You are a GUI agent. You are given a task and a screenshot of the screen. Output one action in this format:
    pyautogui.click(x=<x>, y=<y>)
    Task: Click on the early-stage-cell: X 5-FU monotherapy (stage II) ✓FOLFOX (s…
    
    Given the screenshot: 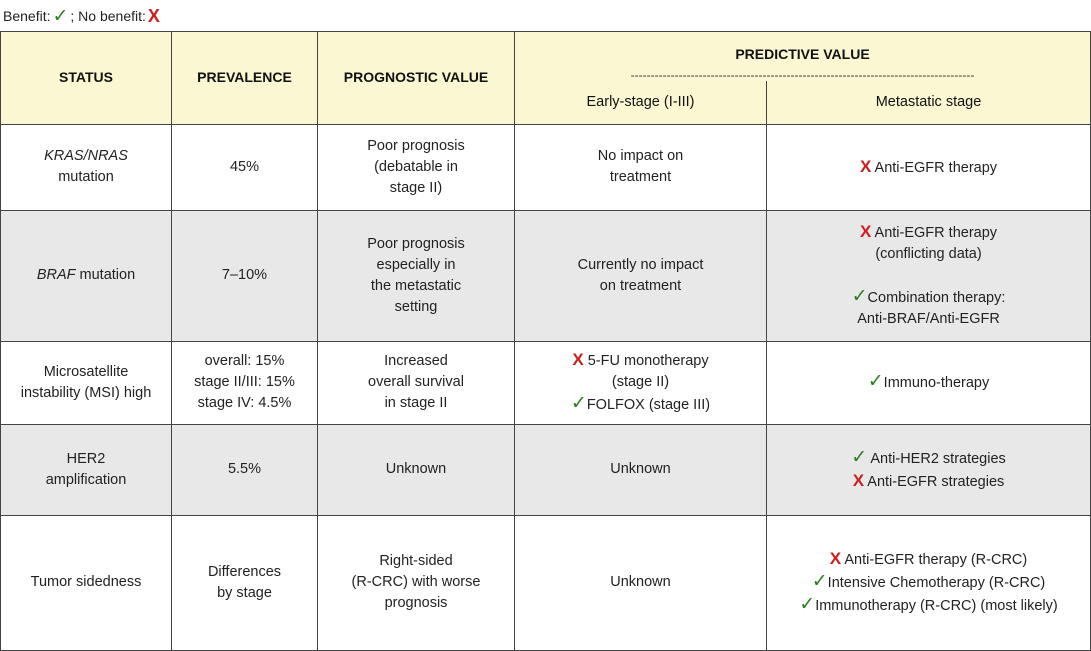 What is the action you would take?
    pyautogui.click(x=640, y=382)
    